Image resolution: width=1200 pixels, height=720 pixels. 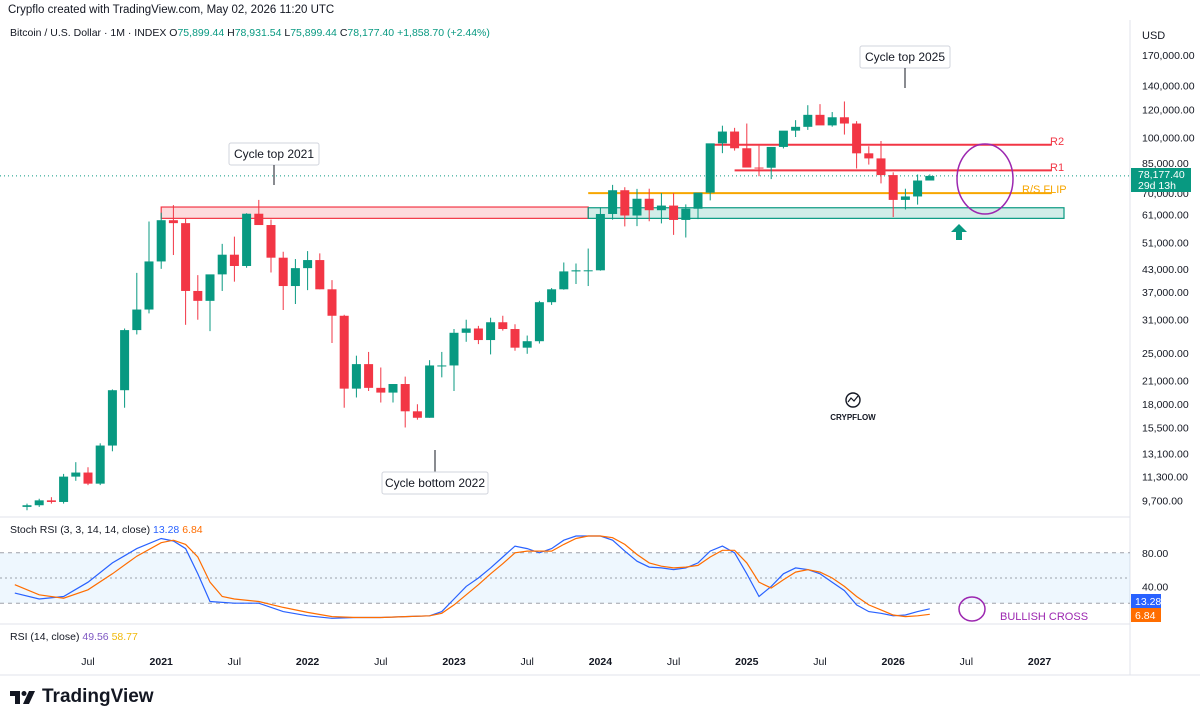 I want to click on price-tick-label: 18,000.00, so click(x=1165, y=405).